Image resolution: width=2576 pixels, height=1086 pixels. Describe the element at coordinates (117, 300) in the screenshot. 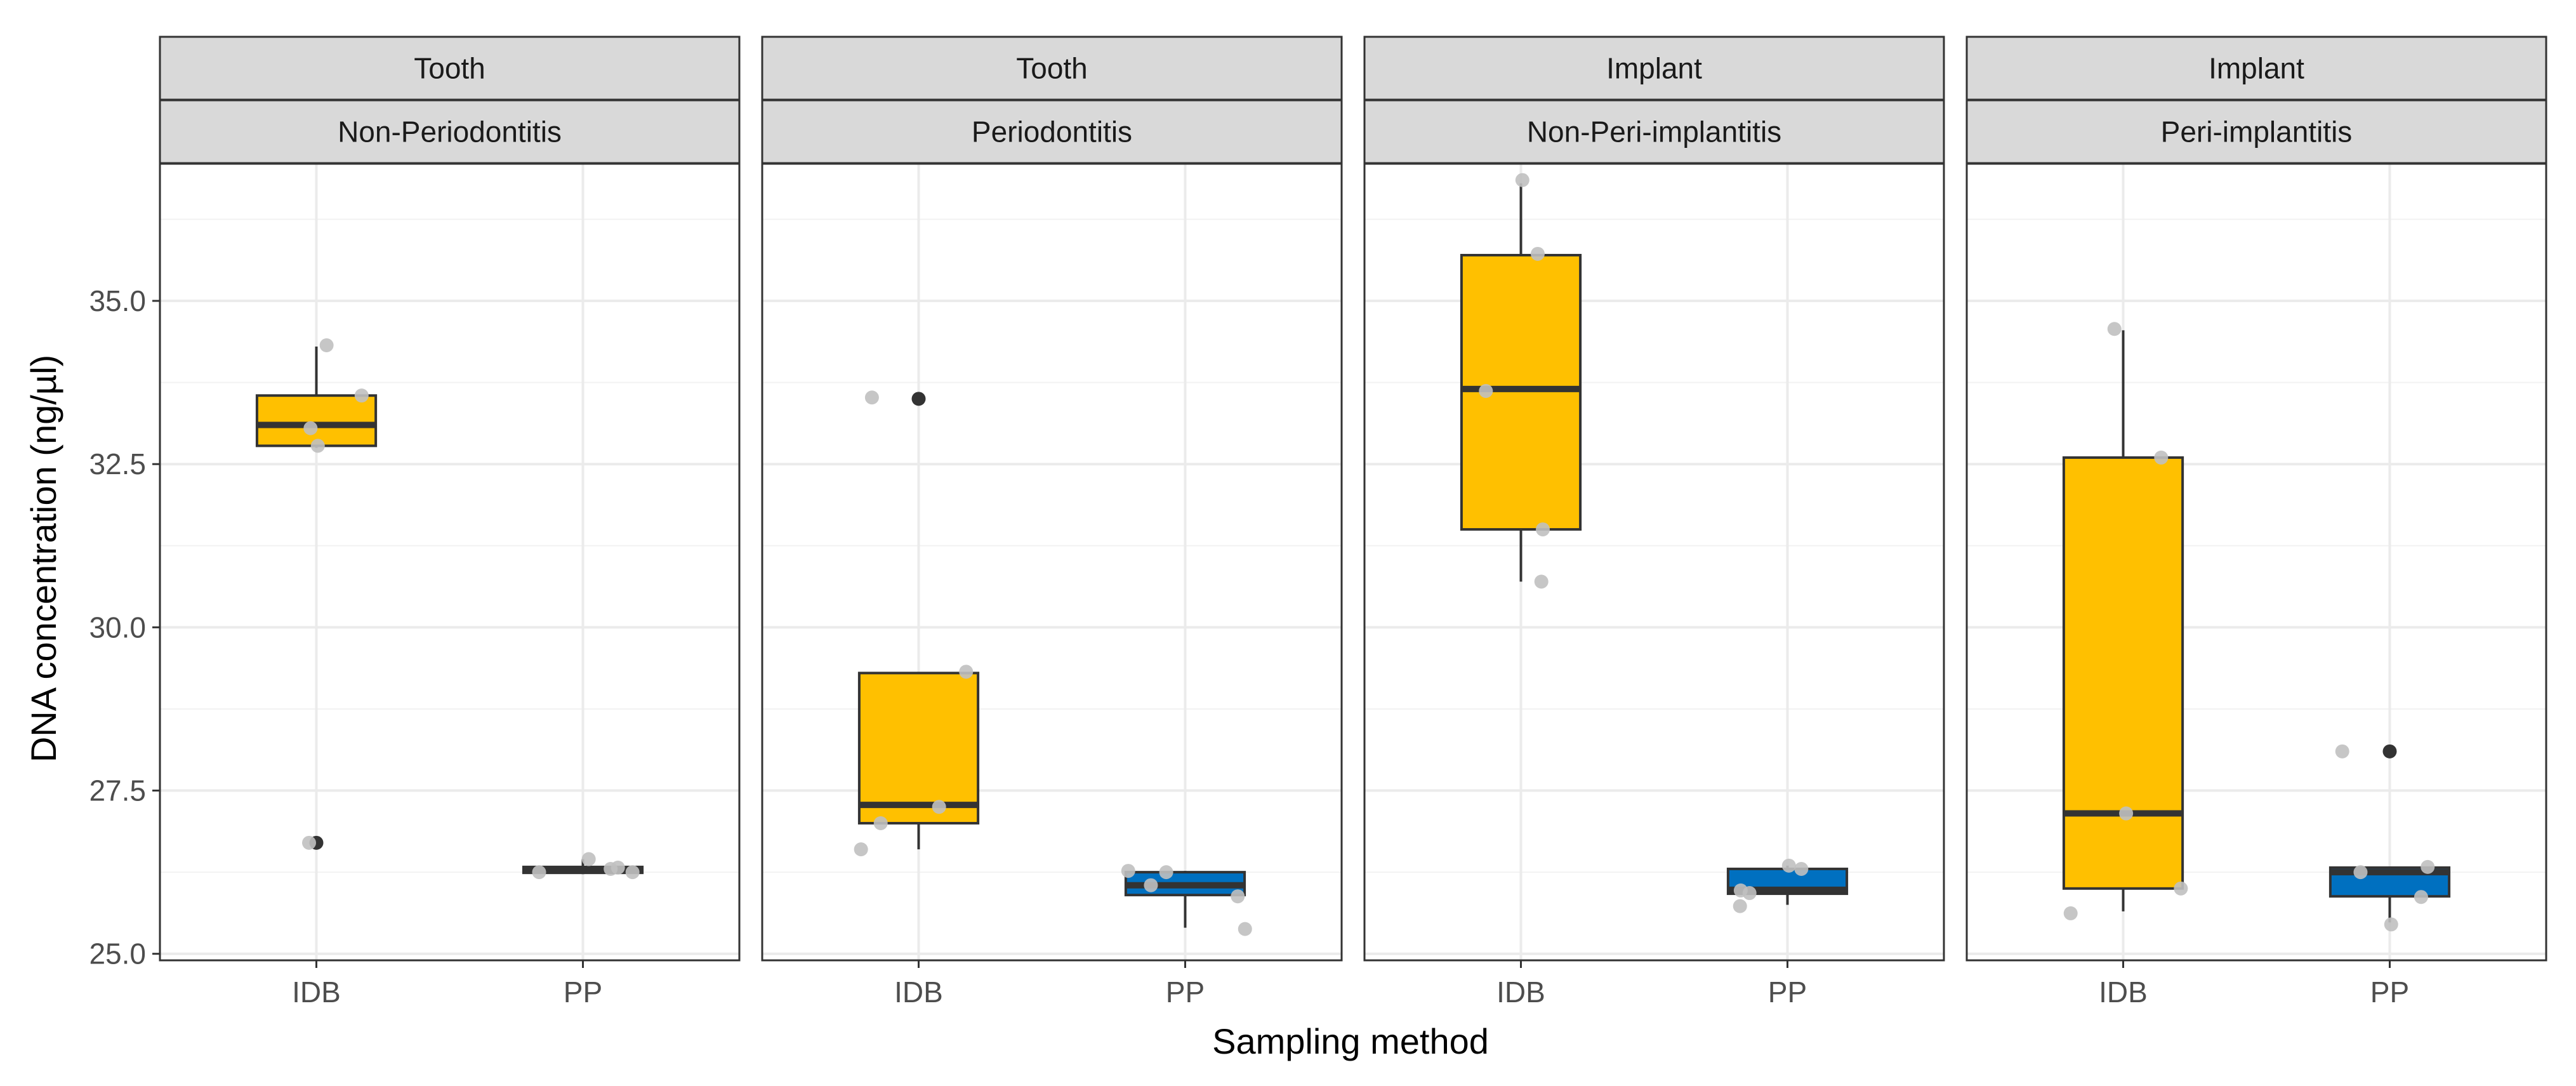

I see `y-tick-label: 35.0` at that location.